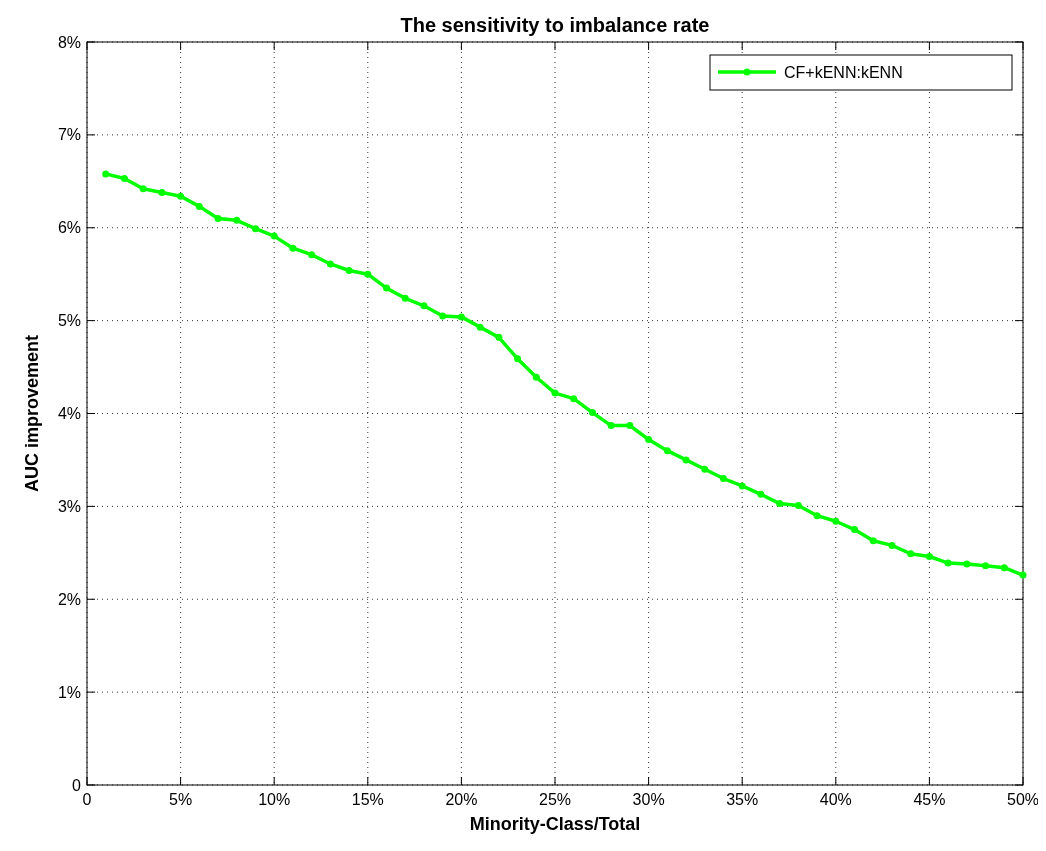 The image size is (1046, 851). What do you see at coordinates (835, 799) in the screenshot?
I see `x-tick-label: 40%` at bounding box center [835, 799].